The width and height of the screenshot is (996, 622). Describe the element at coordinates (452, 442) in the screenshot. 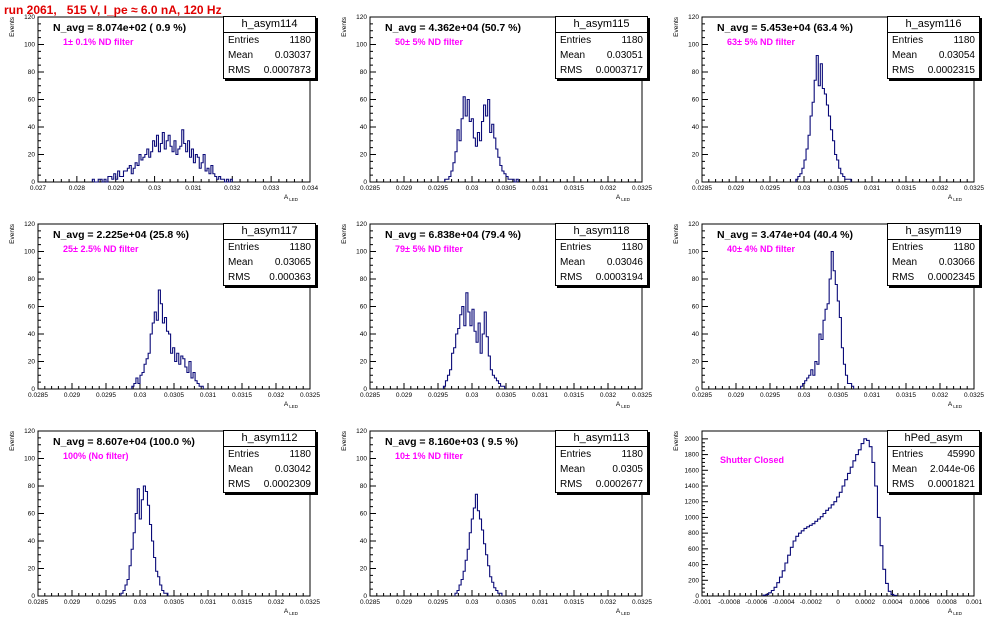

I see `navg-label: N_avg = 8.160e+03 ( 9.5 %)` at that location.